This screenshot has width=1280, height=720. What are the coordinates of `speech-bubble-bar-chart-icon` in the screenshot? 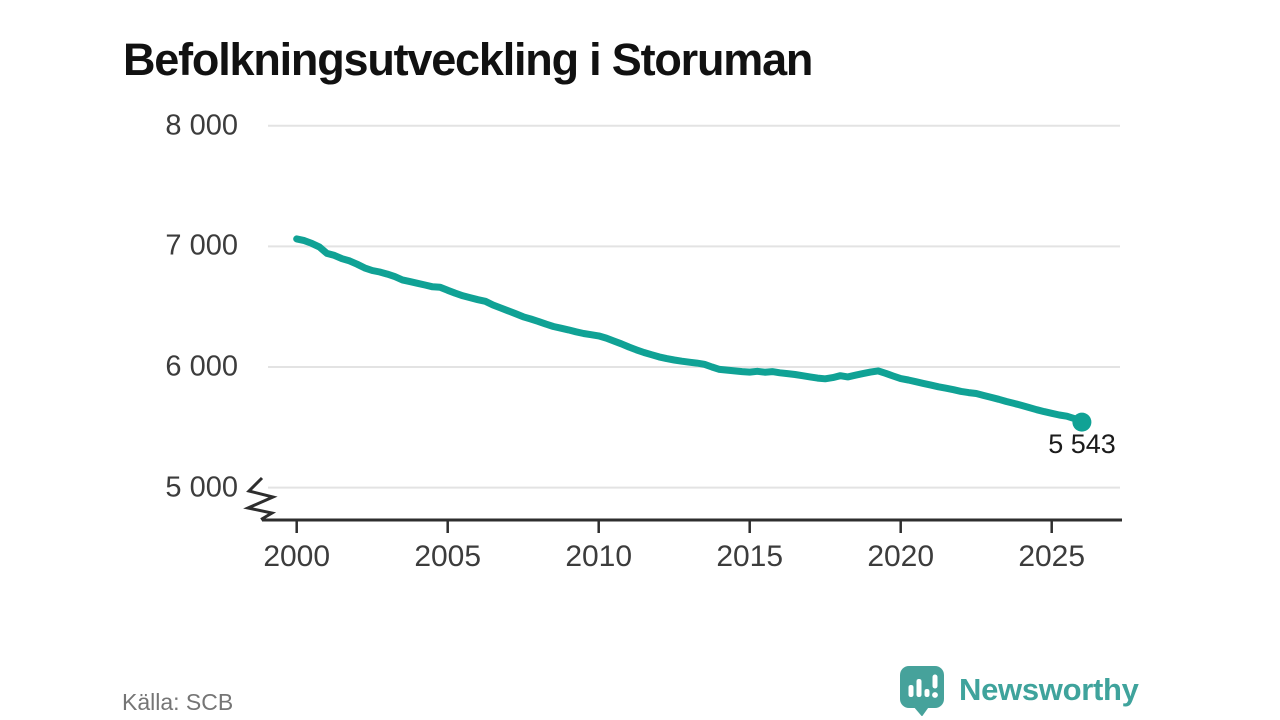 It's located at (922, 691).